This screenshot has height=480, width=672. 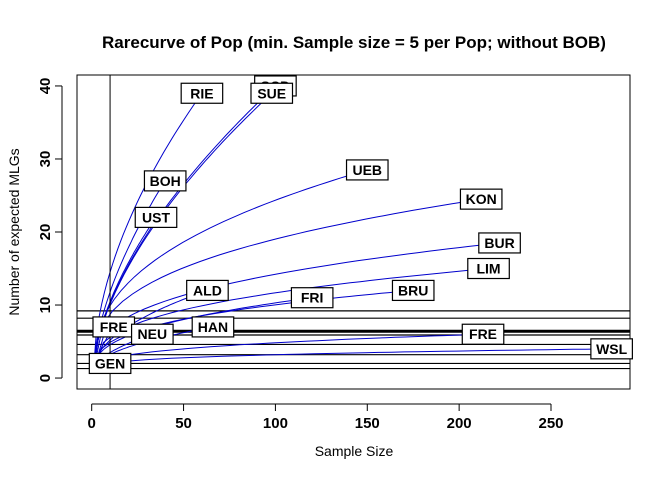 I want to click on curve-fre, so click(x=288, y=352).